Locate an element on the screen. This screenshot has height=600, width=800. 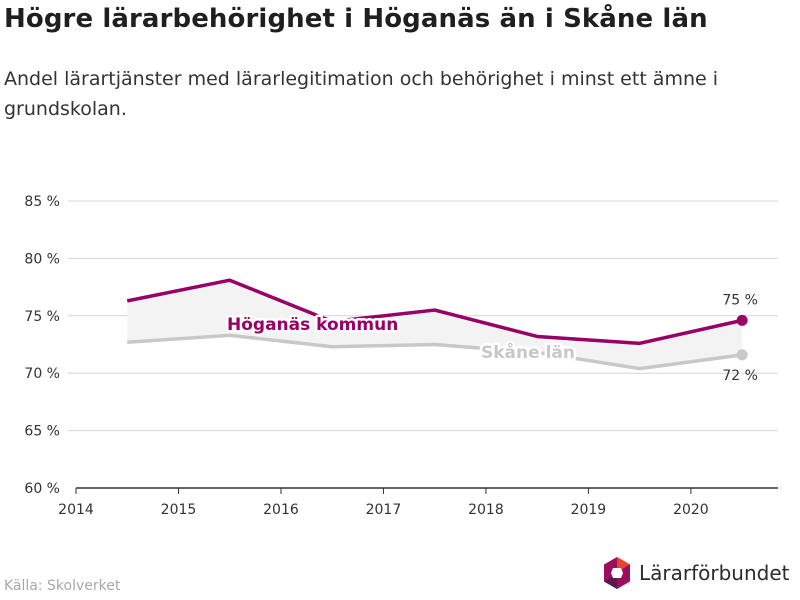
y-tick-label: 70 % is located at coordinates (42, 374).